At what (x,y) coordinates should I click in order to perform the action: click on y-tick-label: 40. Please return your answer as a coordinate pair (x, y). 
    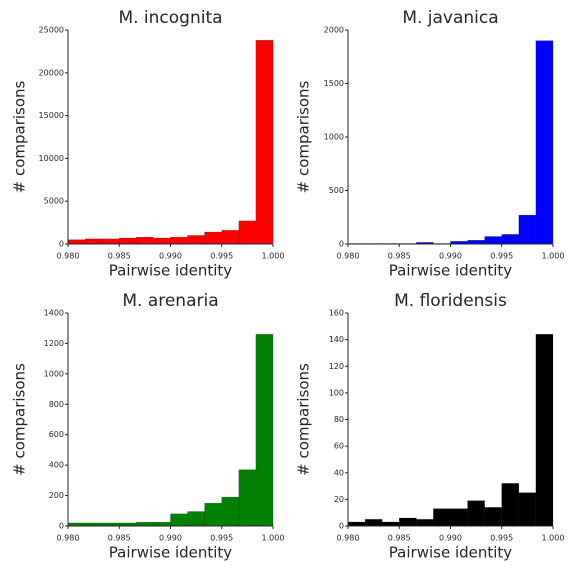
    Looking at the image, I should click on (339, 472).